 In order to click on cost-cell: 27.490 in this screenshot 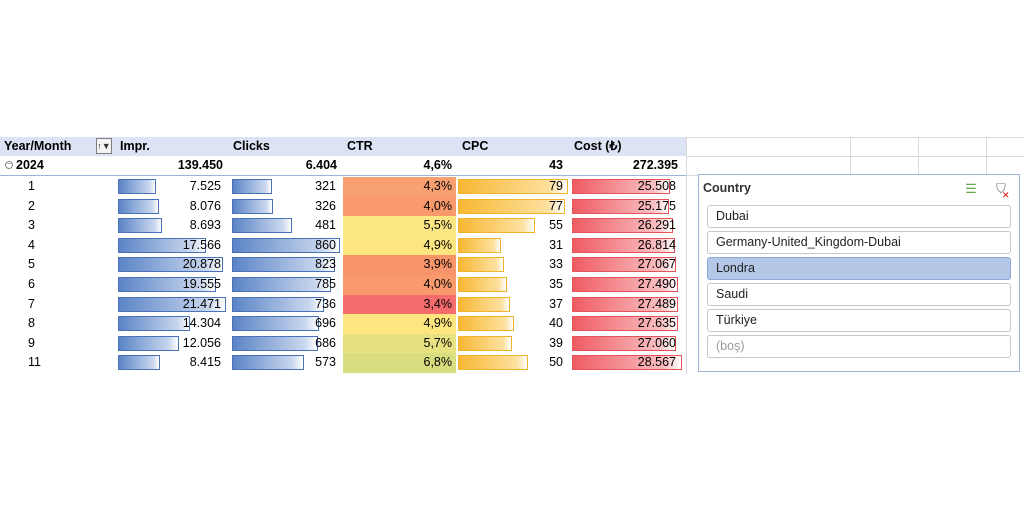, I will do `click(625, 285)`.